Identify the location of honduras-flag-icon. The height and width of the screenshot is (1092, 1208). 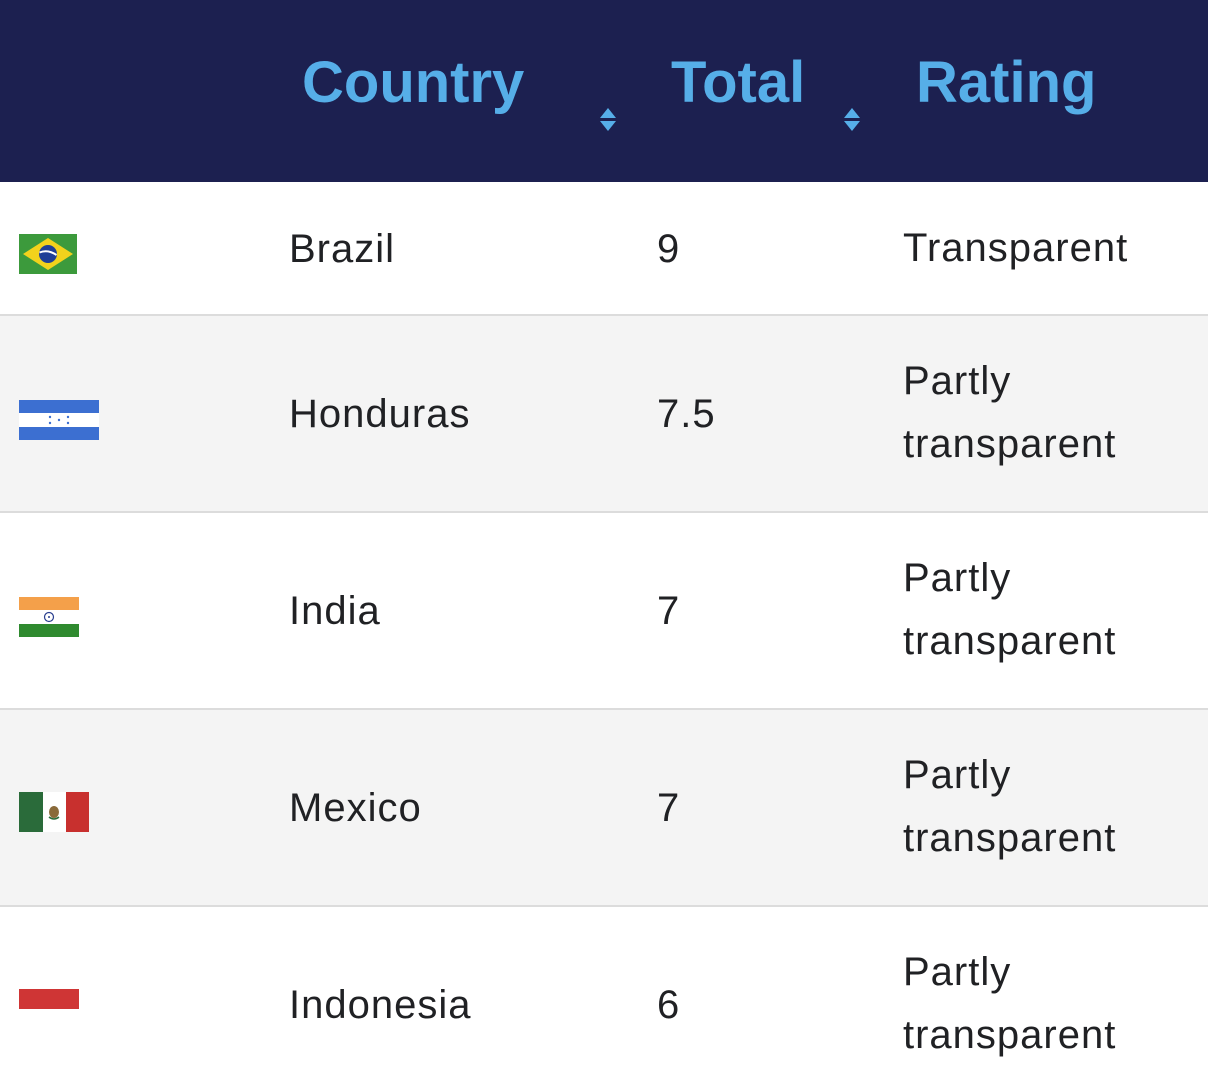
(59, 420).